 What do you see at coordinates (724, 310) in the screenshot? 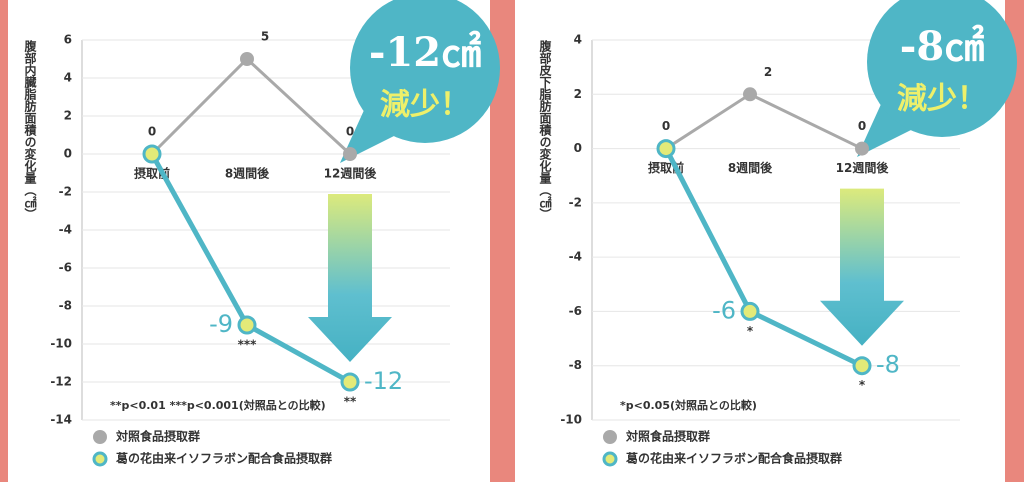
I see `data-label: -6` at bounding box center [724, 310].